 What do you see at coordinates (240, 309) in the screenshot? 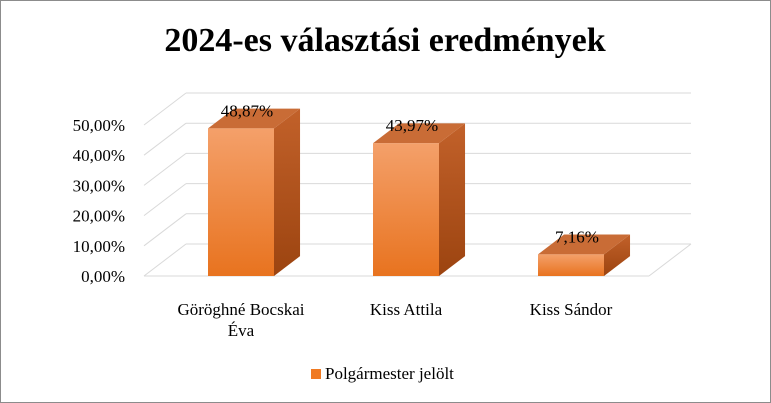
I see `category-label: Göröghné Bocskai` at bounding box center [240, 309].